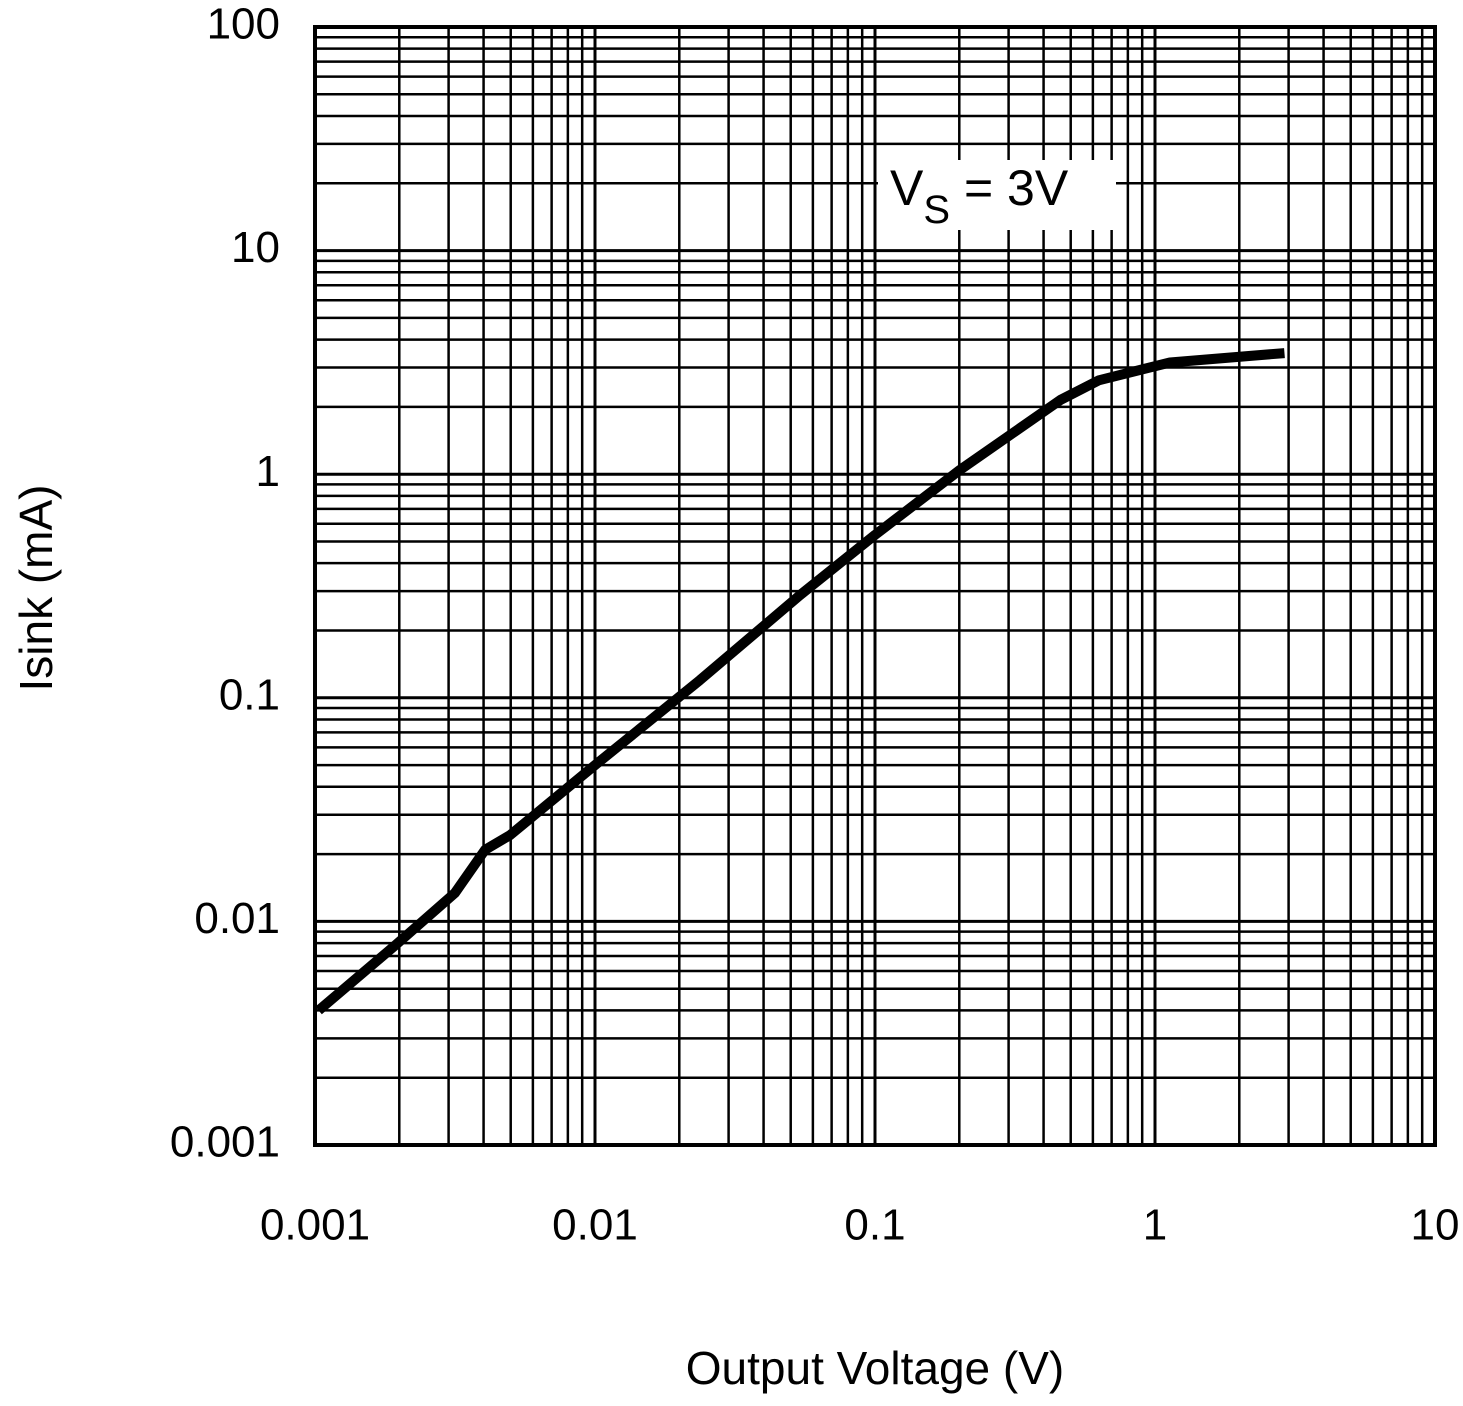  What do you see at coordinates (907, 188) in the screenshot?
I see `annotation-part: V` at bounding box center [907, 188].